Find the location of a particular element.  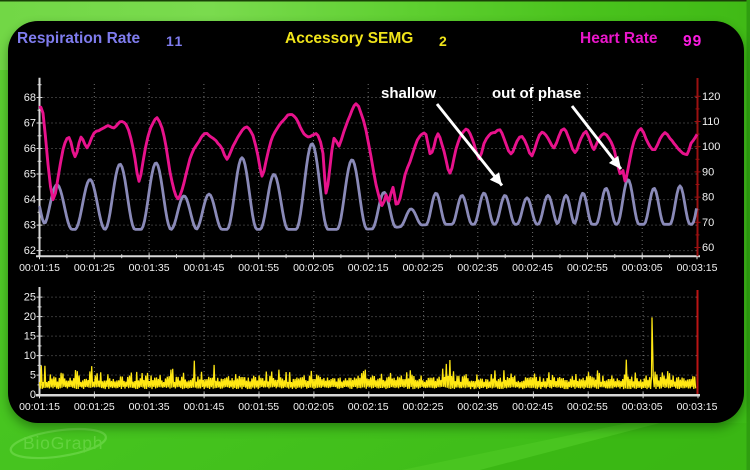

svg-text: 70 is located at coordinates (708, 223).